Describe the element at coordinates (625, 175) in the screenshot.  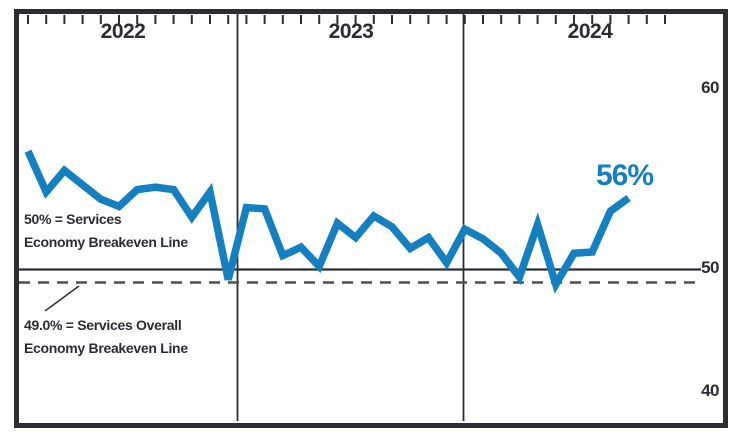
I see `final-value-label: 56%` at that location.